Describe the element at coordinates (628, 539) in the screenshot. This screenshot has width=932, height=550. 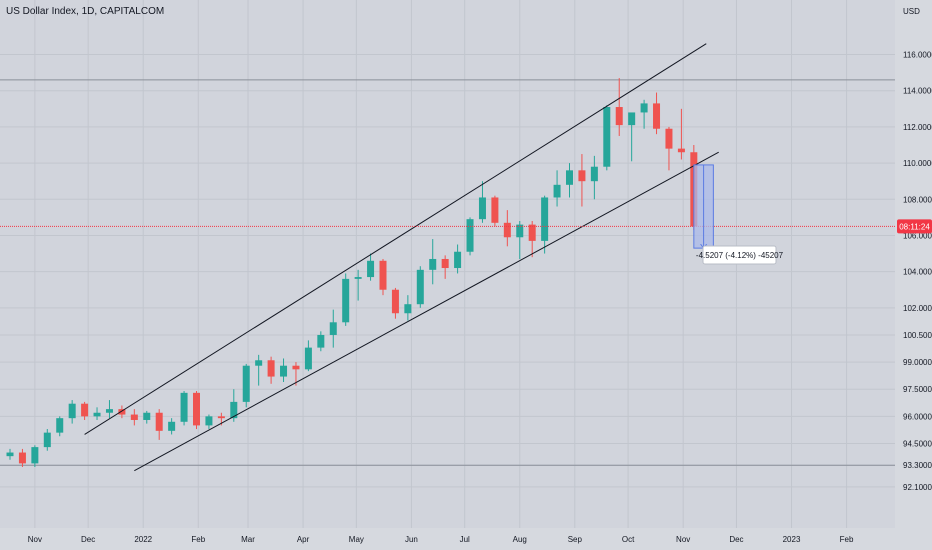
I see `x-tick-label: Oct` at that location.